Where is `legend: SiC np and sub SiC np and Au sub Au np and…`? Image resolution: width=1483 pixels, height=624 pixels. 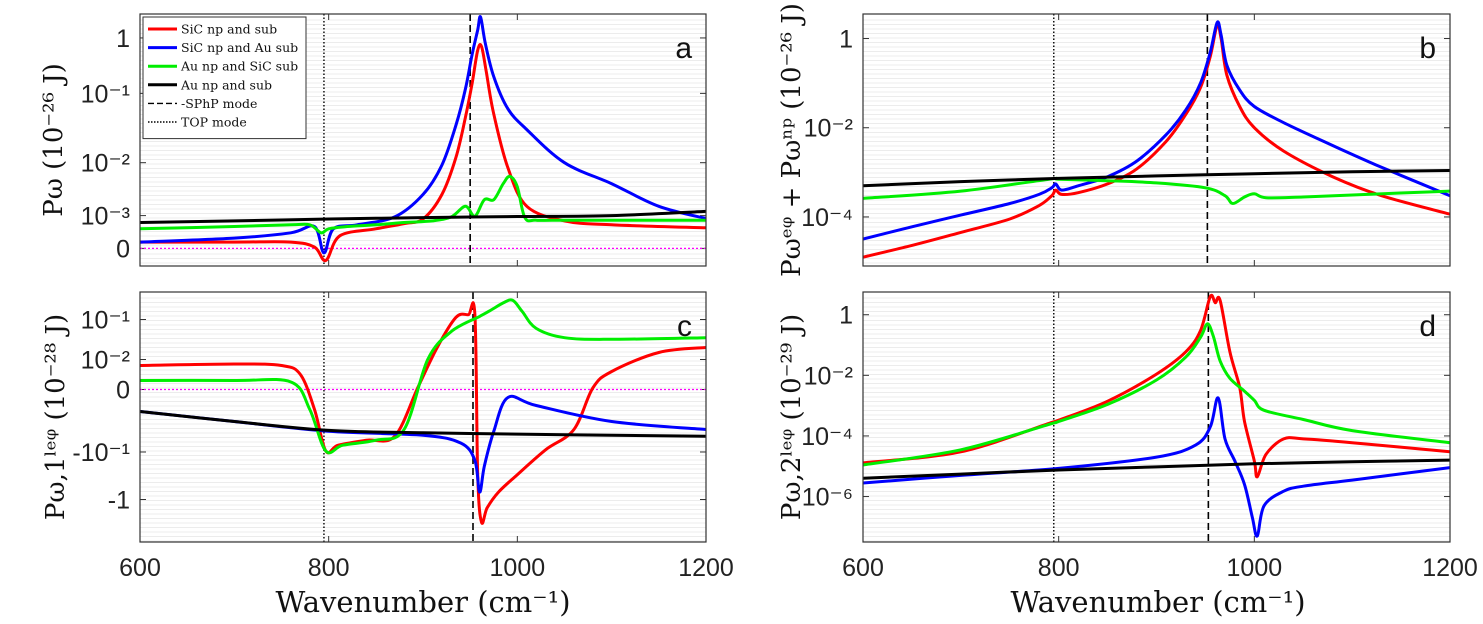 legend: SiC np and sub SiC np and Au sub Au np and… is located at coordinates (224, 78).